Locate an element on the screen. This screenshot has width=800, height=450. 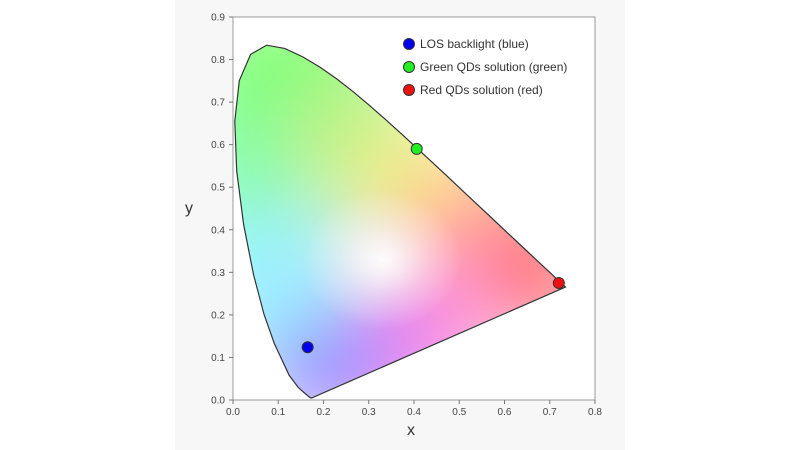
data-point-green is located at coordinates (416, 148).